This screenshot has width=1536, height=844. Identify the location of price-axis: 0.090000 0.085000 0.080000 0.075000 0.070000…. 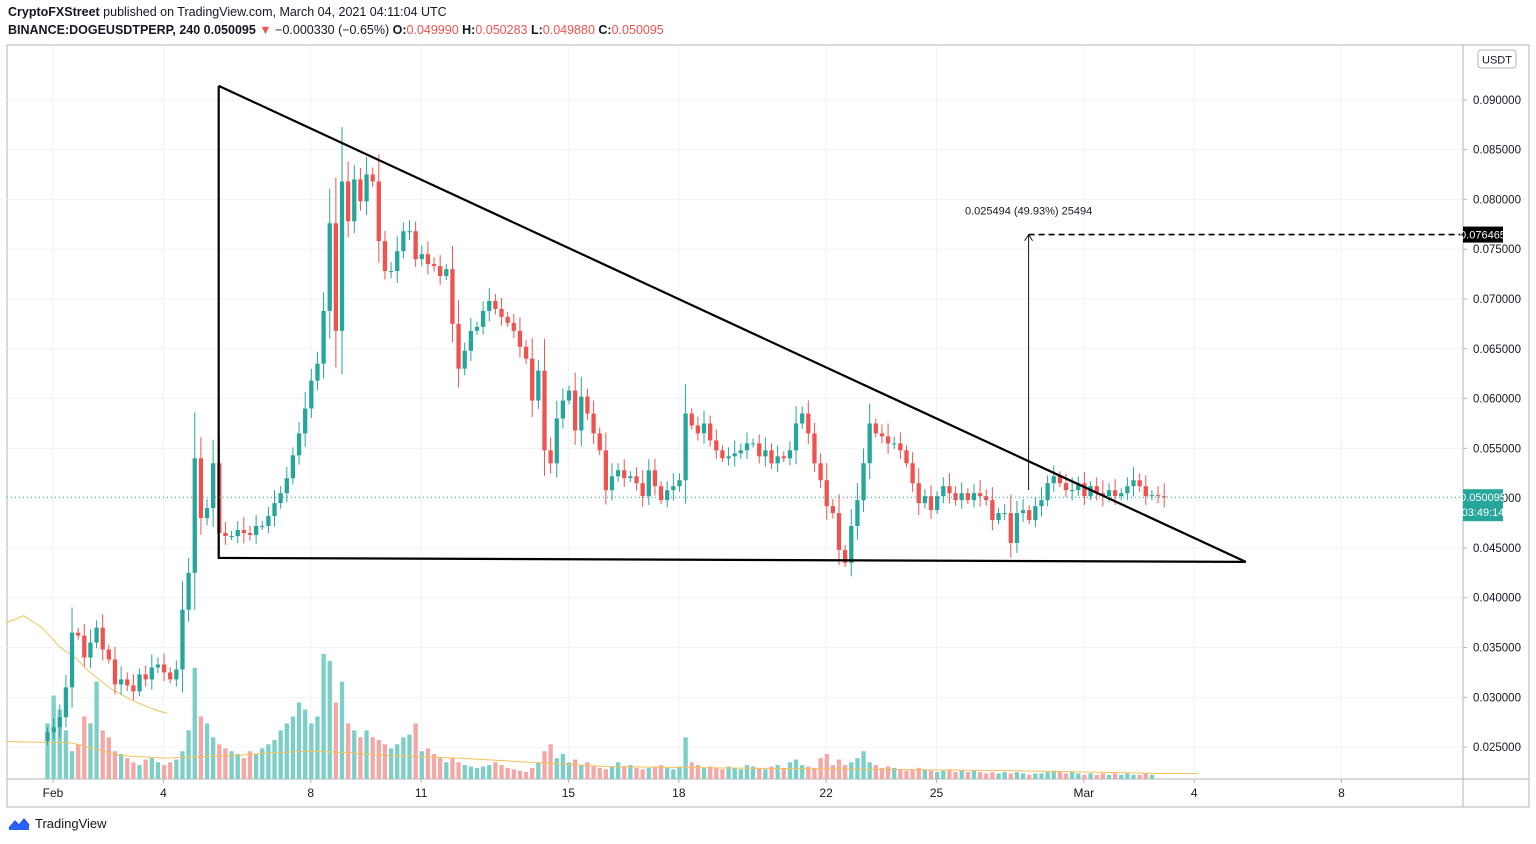
(1490, 424).